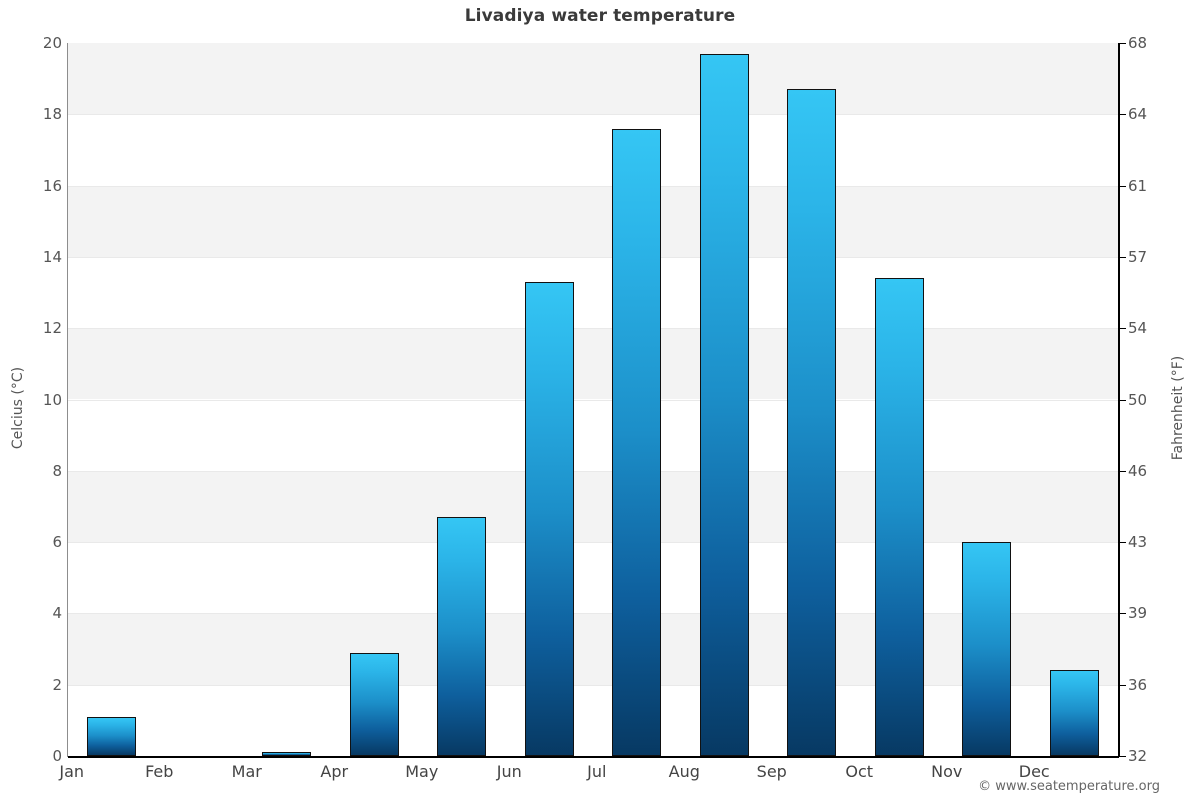 The height and width of the screenshot is (800, 1200). Describe the element at coordinates (462, 636) in the screenshot. I see `bar-may` at that location.